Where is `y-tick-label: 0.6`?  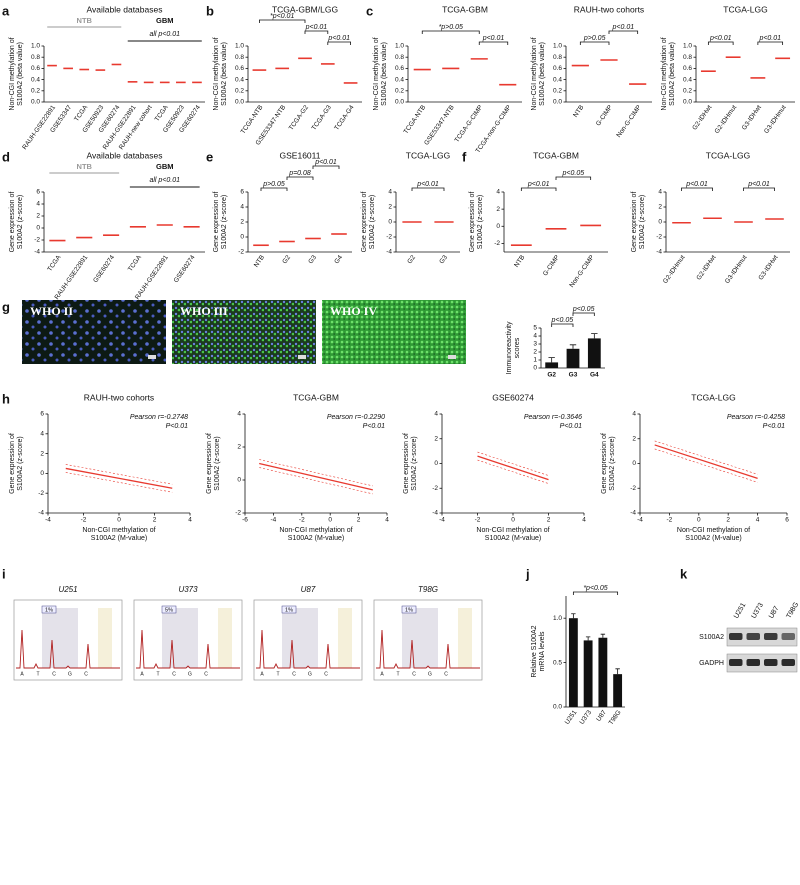
y-tick-label: 0.6 is located at coordinates (557, 68).